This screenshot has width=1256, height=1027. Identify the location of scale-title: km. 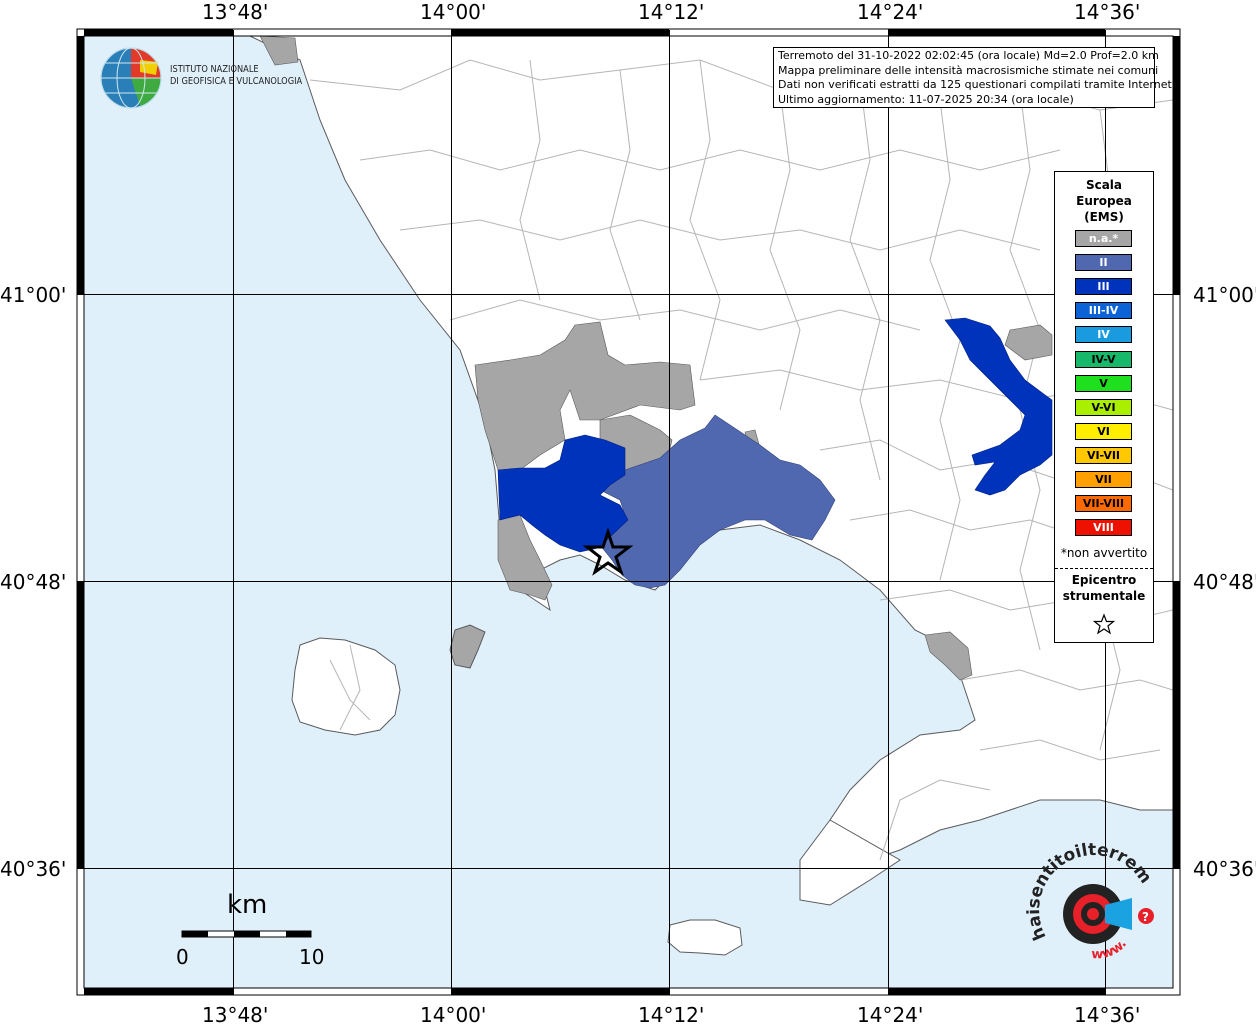
(247, 905).